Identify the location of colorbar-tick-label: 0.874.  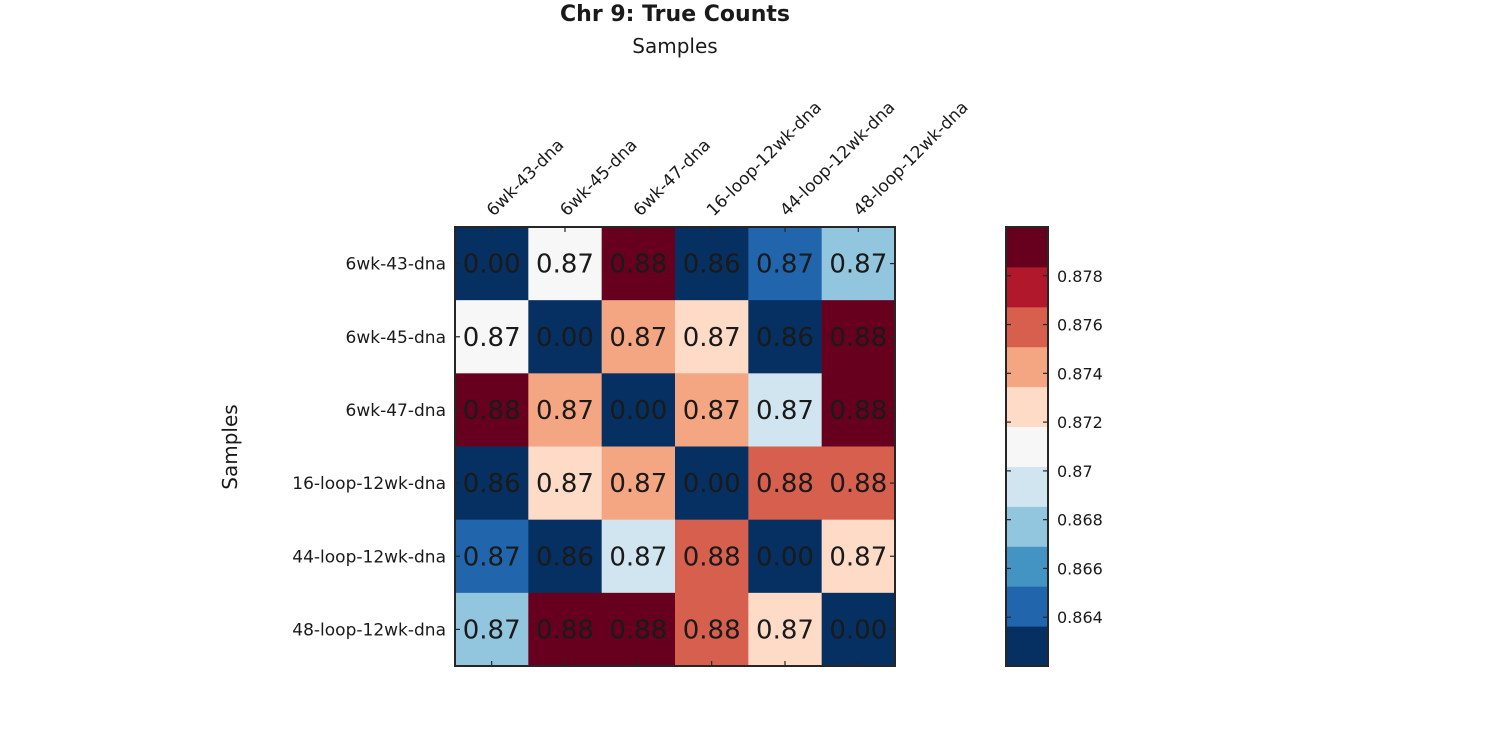
(1080, 373).